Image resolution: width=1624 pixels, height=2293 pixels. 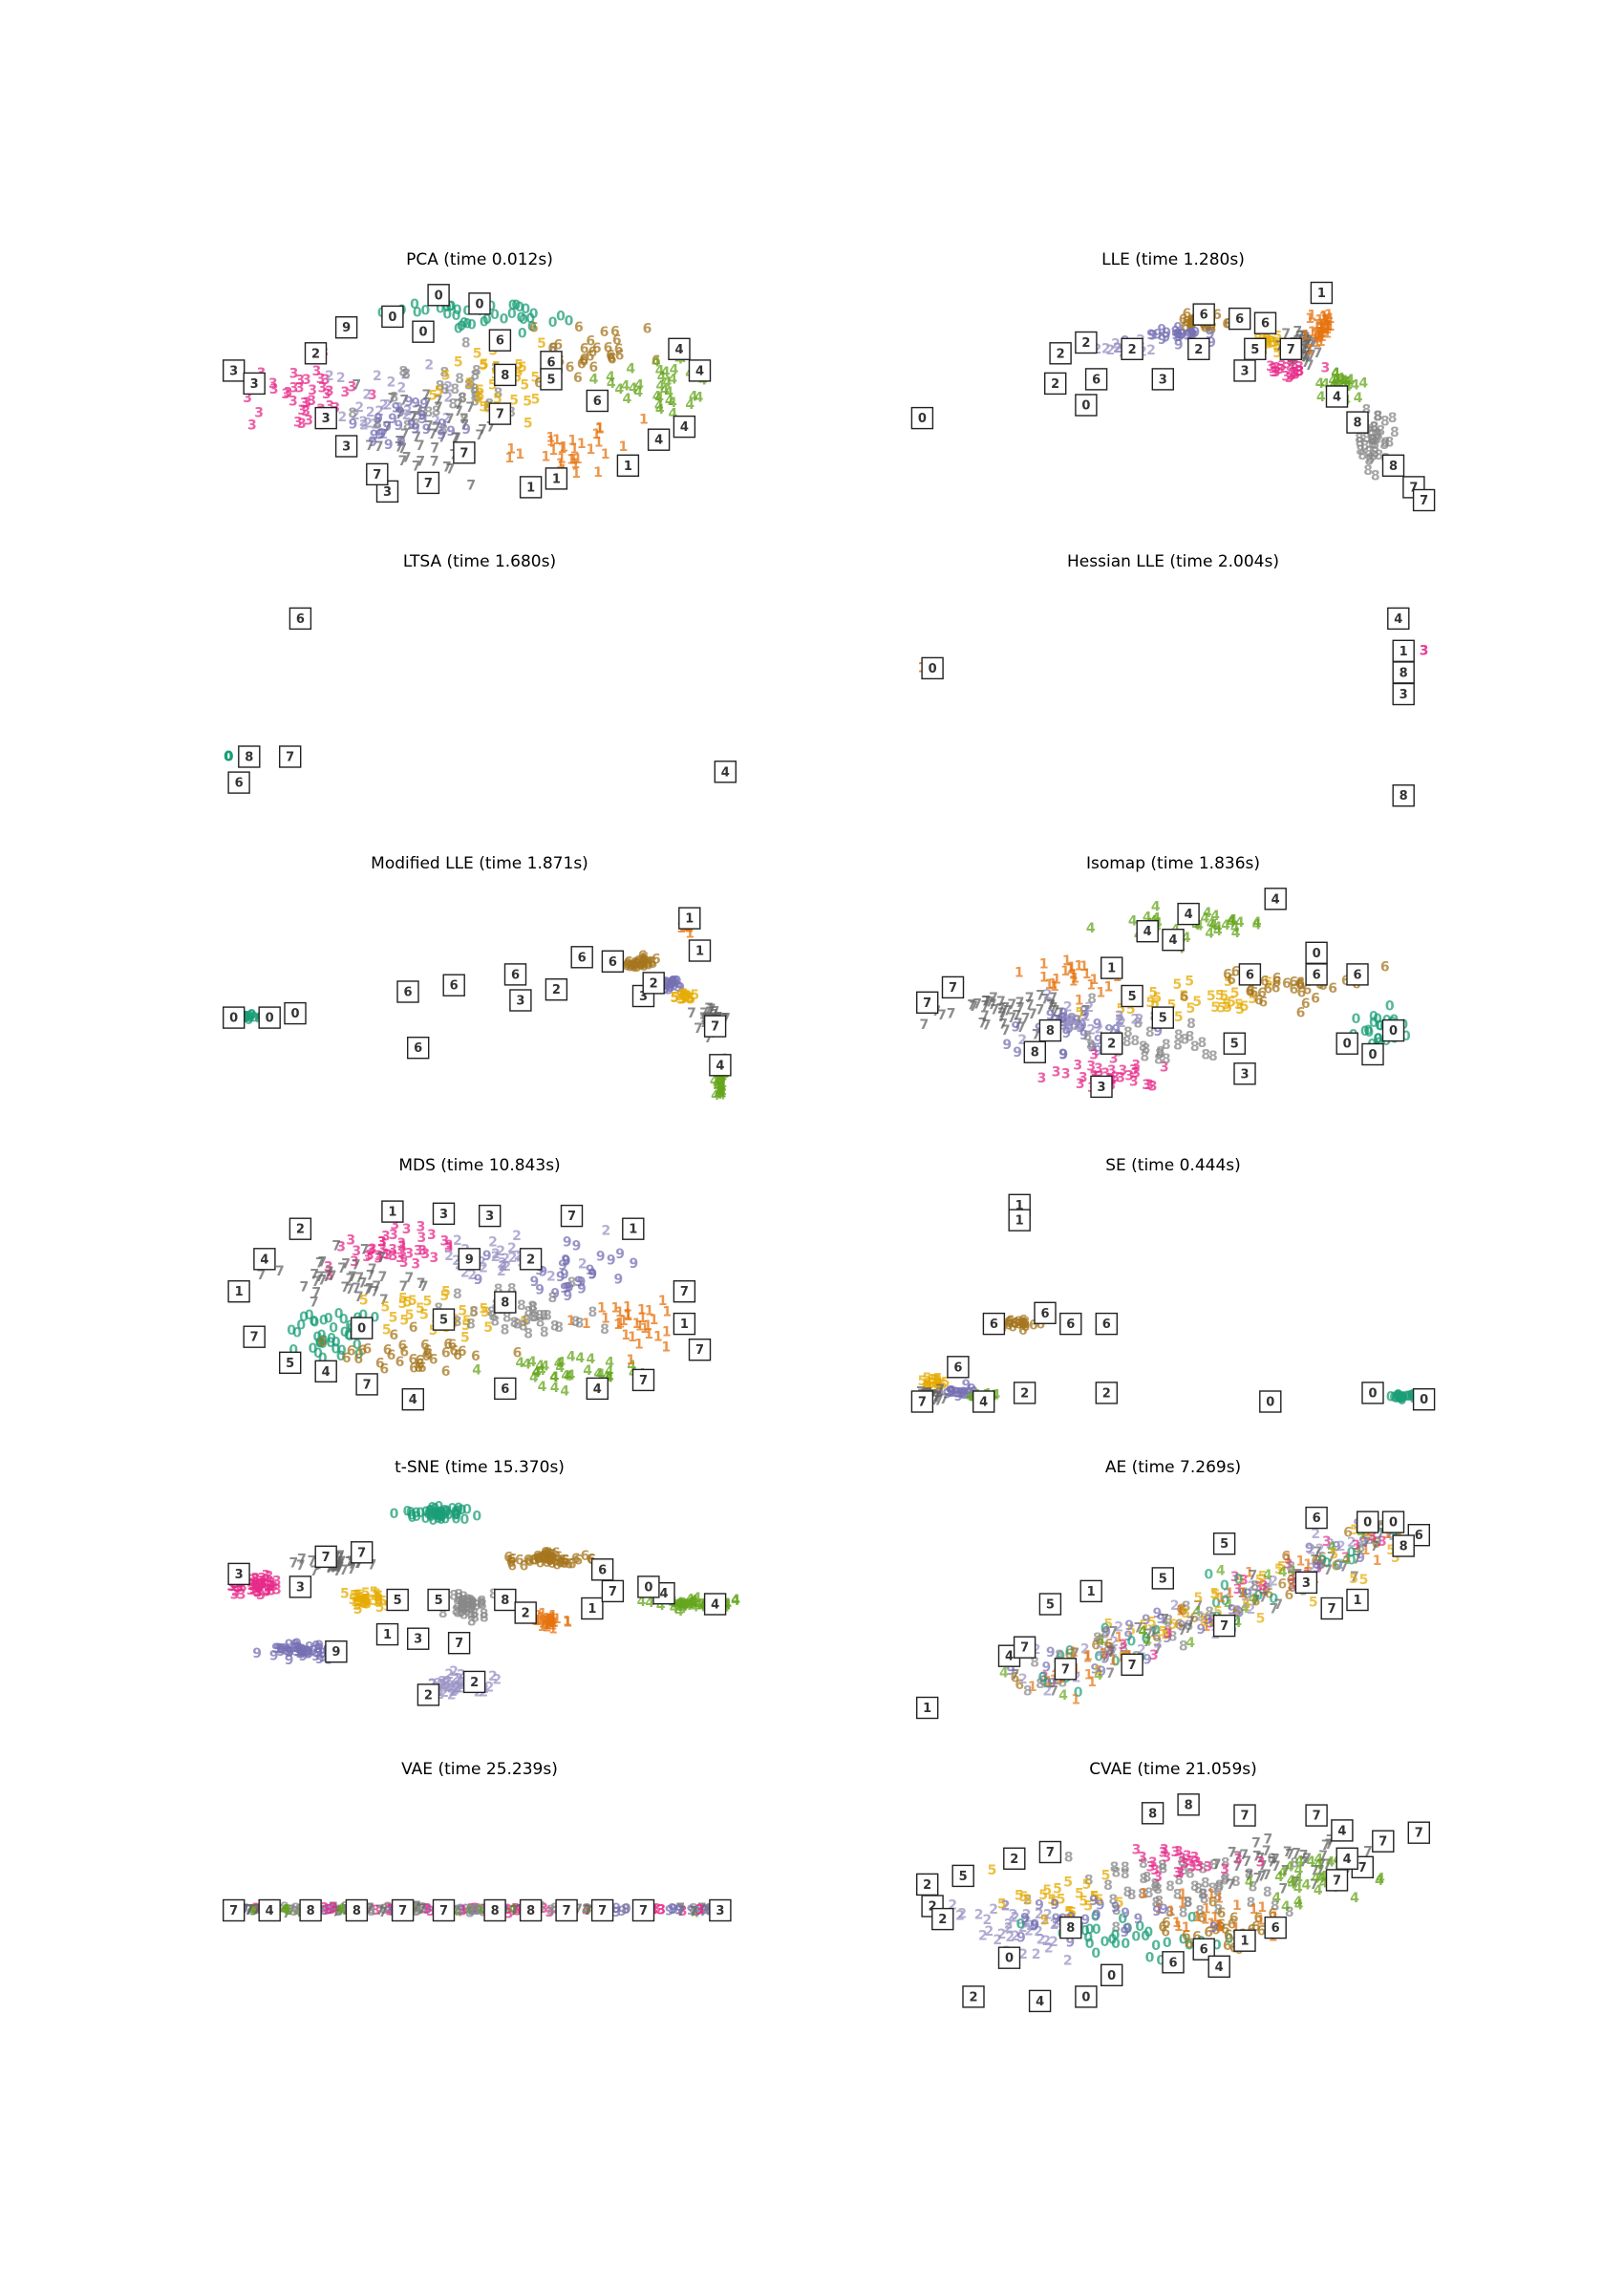 I want to click on thumbnail-digit: 3, so click(x=326, y=419).